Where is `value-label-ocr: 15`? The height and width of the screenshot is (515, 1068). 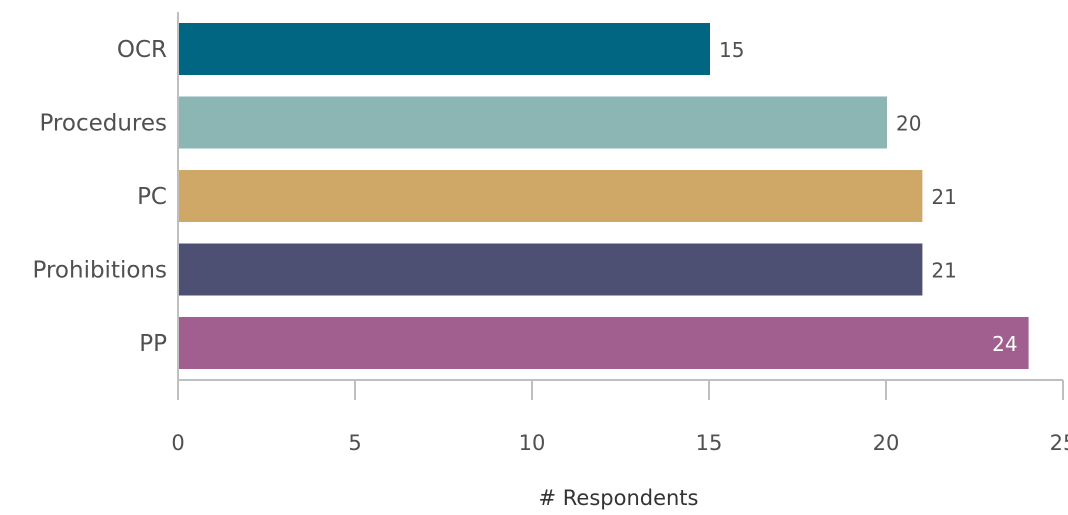
value-label-ocr: 15 is located at coordinates (731, 50).